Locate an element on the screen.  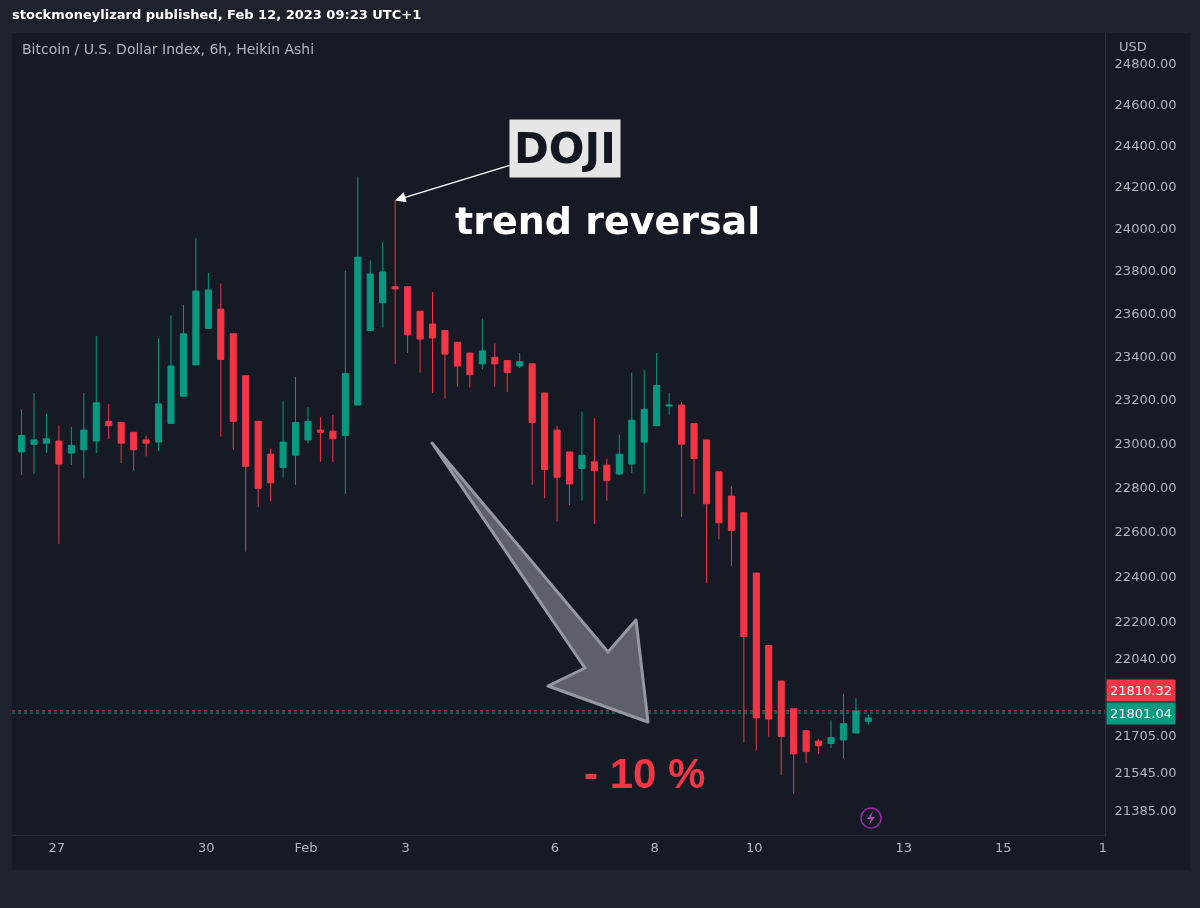
x-tick-label: 1 is located at coordinates (1103, 847).